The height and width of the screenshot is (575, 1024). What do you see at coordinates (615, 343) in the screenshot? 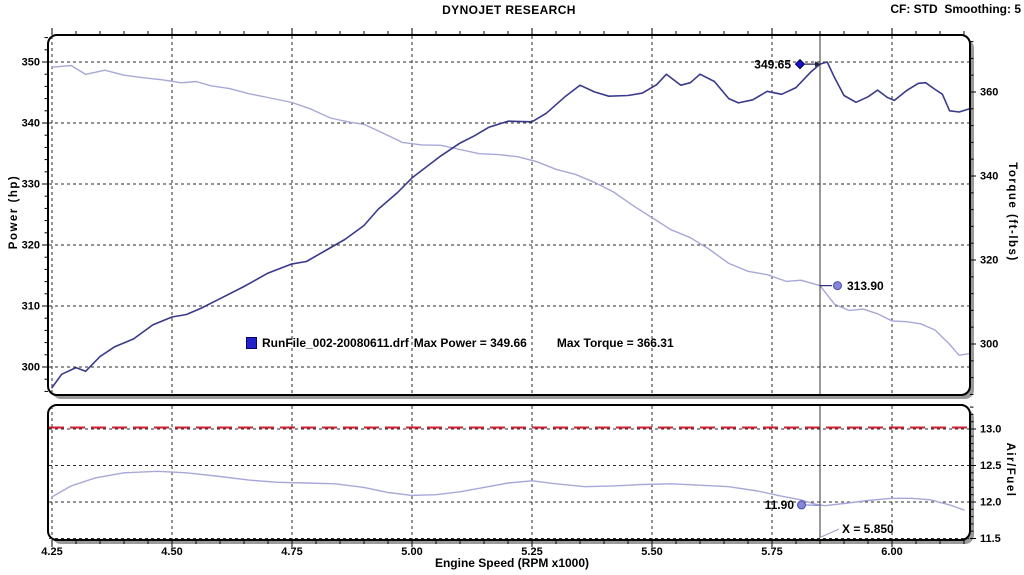
I see `max-torque-readout: Max Torque = 366.31` at bounding box center [615, 343].